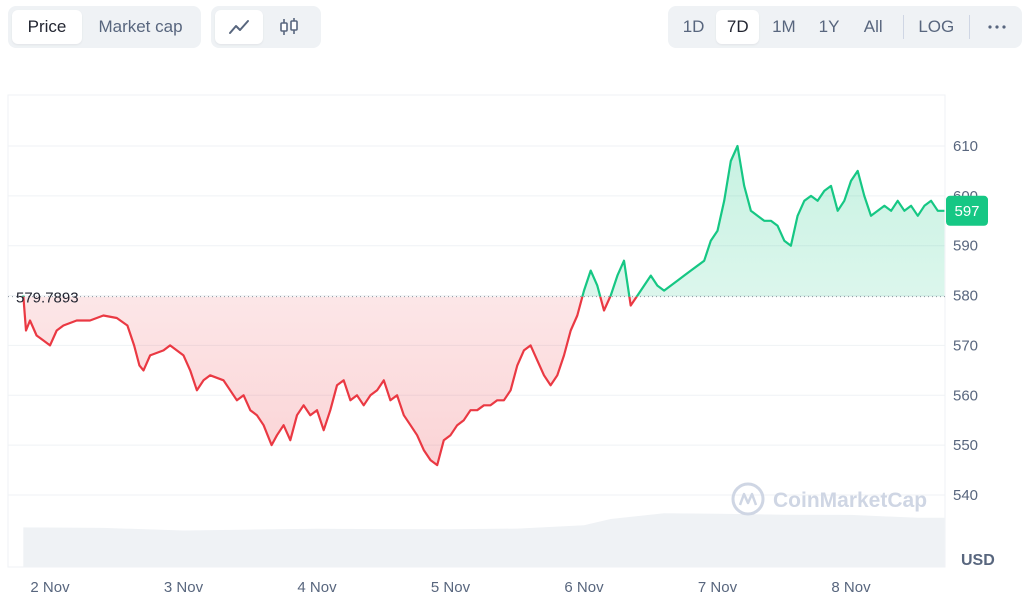  What do you see at coordinates (738, 27) in the screenshot?
I see `range-7d-button: 7D` at bounding box center [738, 27].